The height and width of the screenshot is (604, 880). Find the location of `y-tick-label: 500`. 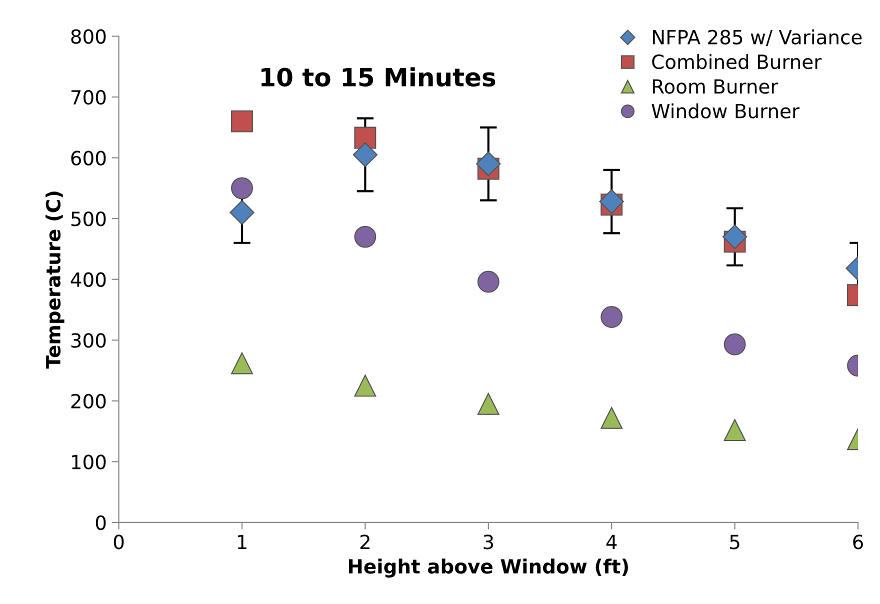

y-tick-label: 500 is located at coordinates (88, 219).